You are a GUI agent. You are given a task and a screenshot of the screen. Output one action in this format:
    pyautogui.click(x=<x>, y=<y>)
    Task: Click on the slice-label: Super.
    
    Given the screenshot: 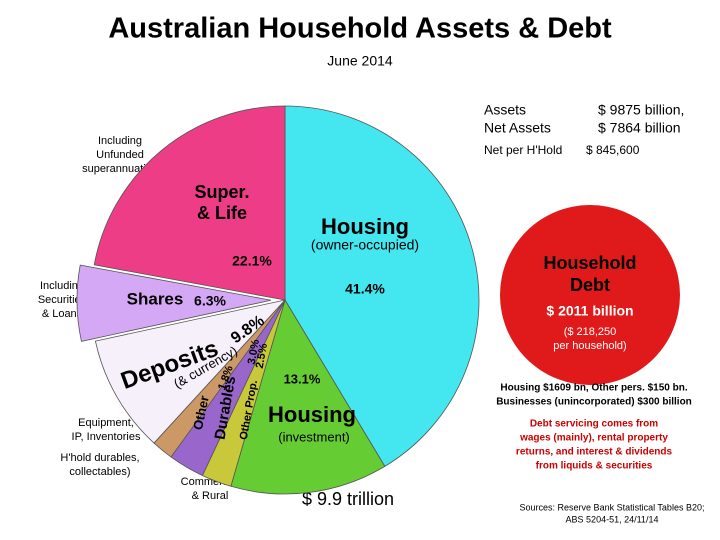 What is the action you would take?
    pyautogui.click(x=221, y=192)
    